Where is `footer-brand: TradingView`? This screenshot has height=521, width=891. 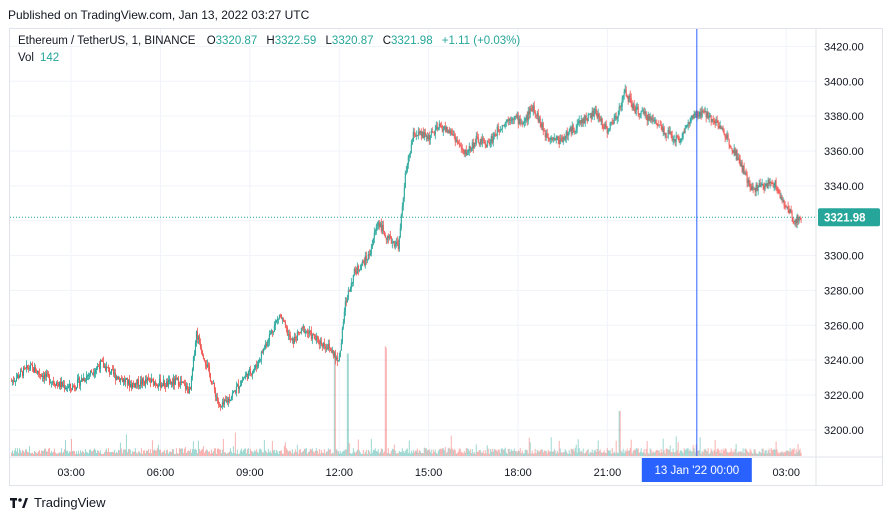 footer-brand: TradingView is located at coordinates (58, 502).